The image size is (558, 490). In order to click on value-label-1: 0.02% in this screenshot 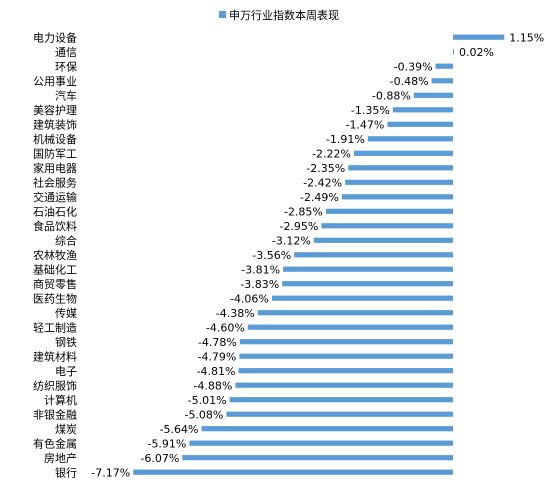, I will do `click(476, 52)`.